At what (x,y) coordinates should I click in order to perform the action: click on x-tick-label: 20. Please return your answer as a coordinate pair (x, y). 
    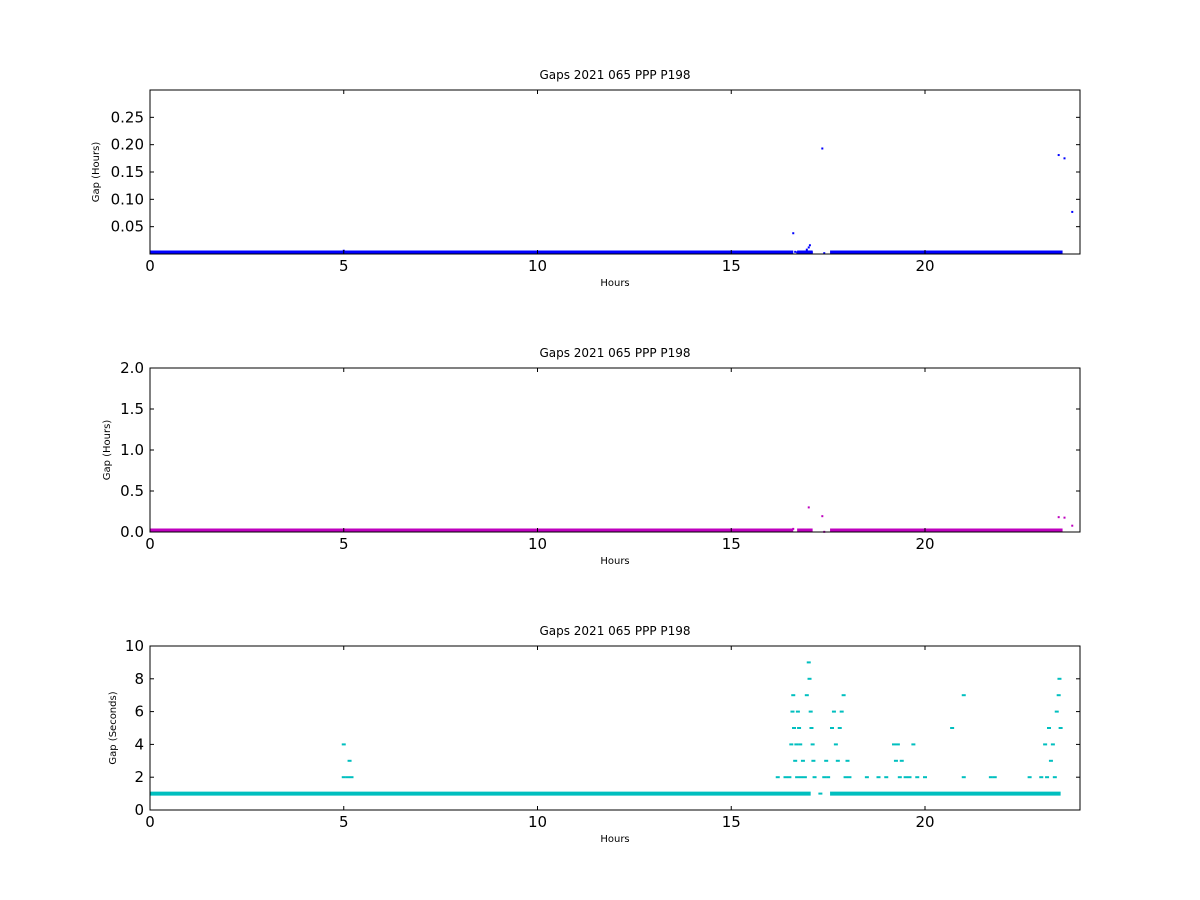
    Looking at the image, I should click on (924, 266).